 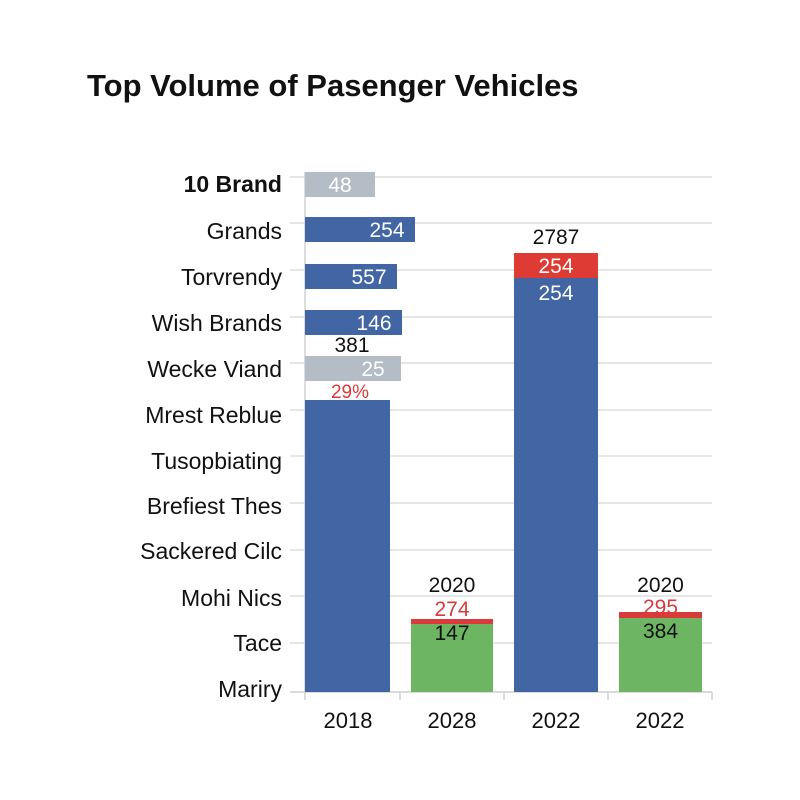 I want to click on row-label: Tace, so click(x=257, y=643).